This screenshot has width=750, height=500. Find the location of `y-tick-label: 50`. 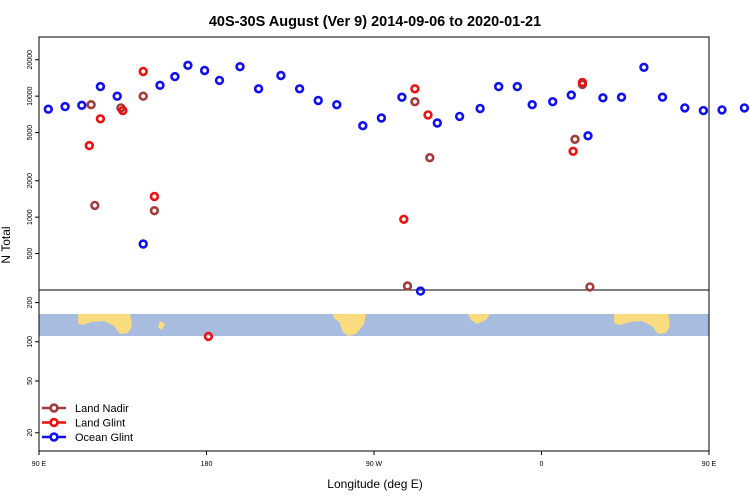

y-tick-label: 50 is located at coordinates (30, 381).